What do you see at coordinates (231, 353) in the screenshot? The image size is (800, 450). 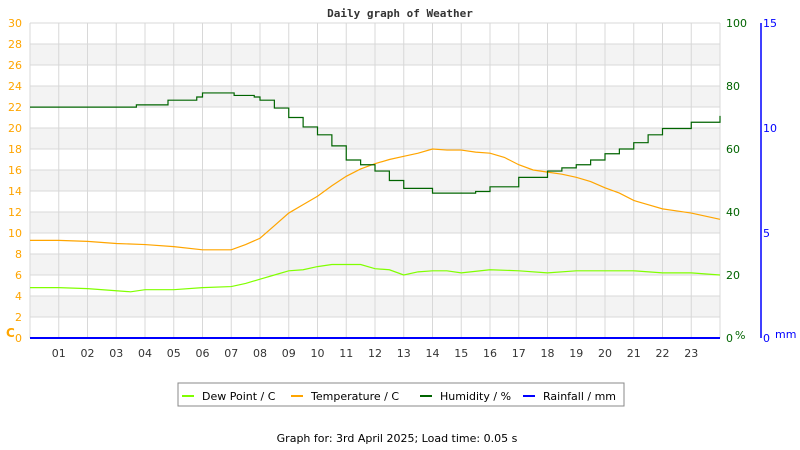 I see `x-tick-label: 07` at bounding box center [231, 353].